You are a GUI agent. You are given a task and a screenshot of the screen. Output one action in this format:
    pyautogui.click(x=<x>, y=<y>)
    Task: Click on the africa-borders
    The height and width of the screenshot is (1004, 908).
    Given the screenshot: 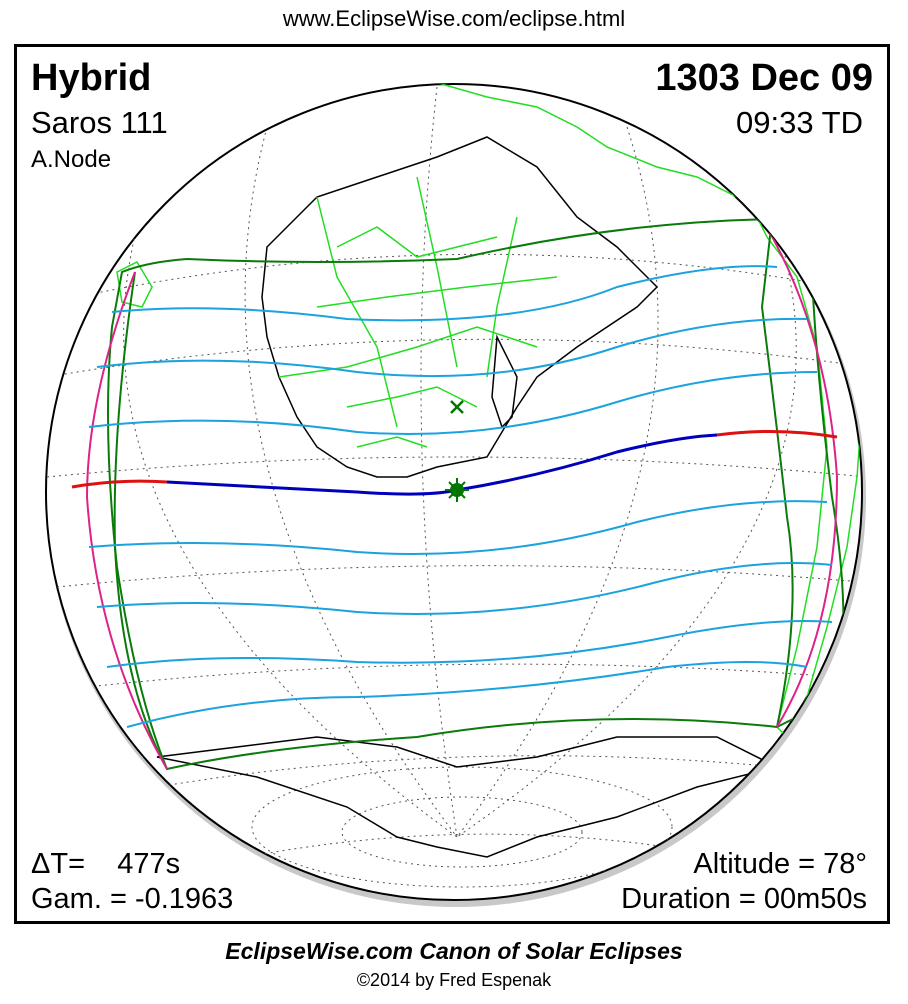 What is the action you would take?
    pyautogui.click(x=418, y=312)
    